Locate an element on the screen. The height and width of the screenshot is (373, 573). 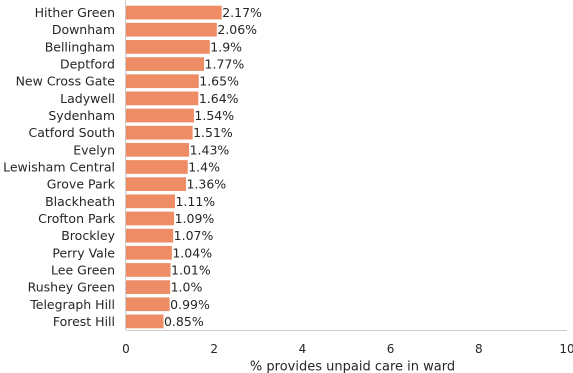
category-label: Crofton Park is located at coordinates (77, 218).